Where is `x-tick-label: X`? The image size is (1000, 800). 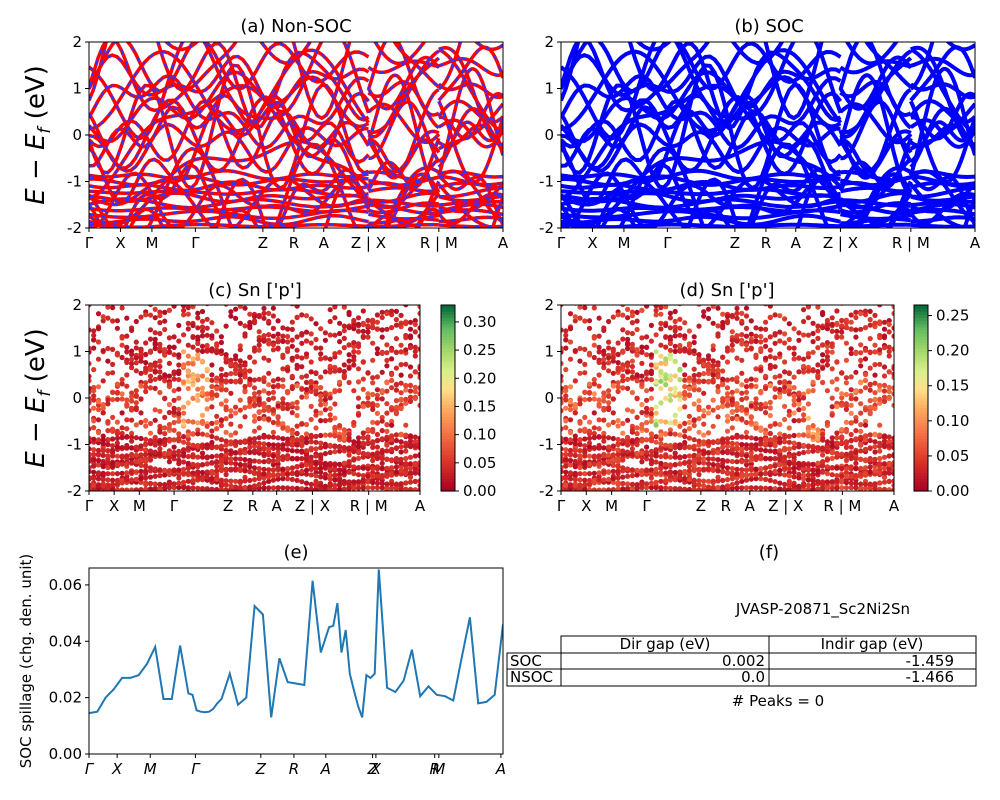 x-tick-label: X is located at coordinates (586, 506).